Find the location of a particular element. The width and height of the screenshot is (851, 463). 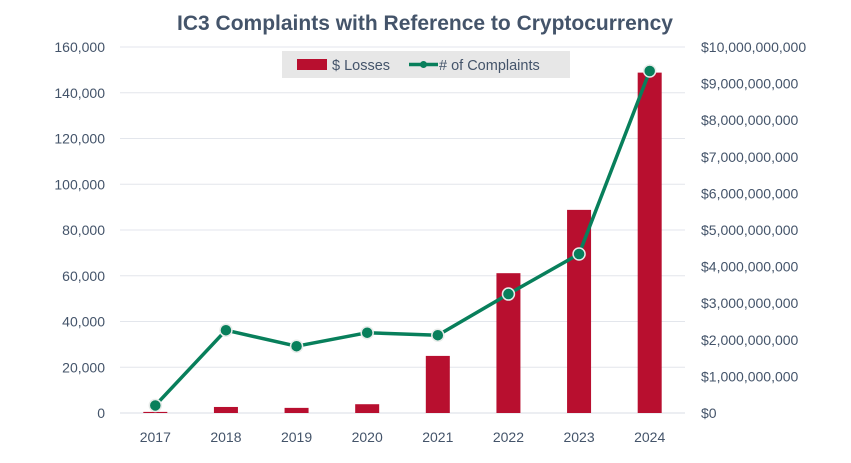

x-tick-label: 2021 is located at coordinates (437, 437).